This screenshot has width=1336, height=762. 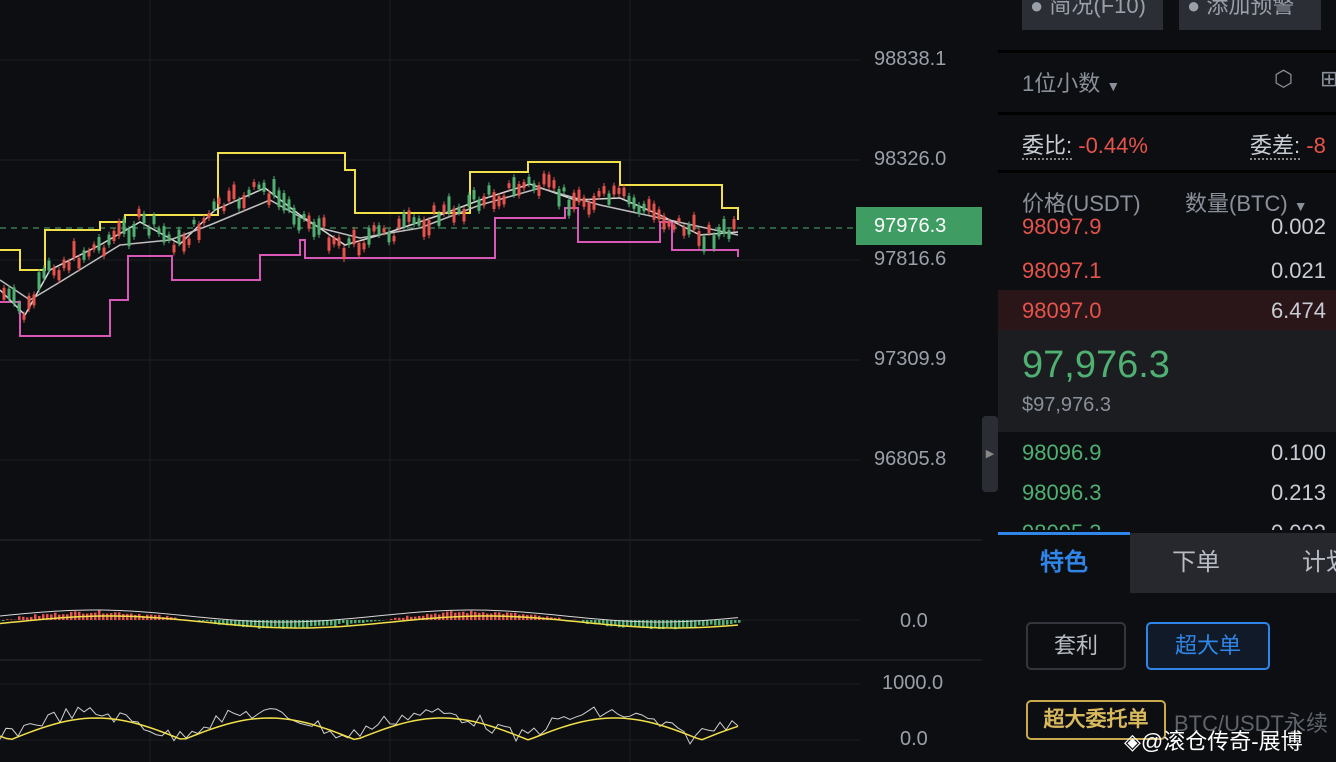 What do you see at coordinates (1167, 452) in the screenshot?
I see `bid-row: 98096.9 0.100` at bounding box center [1167, 452].